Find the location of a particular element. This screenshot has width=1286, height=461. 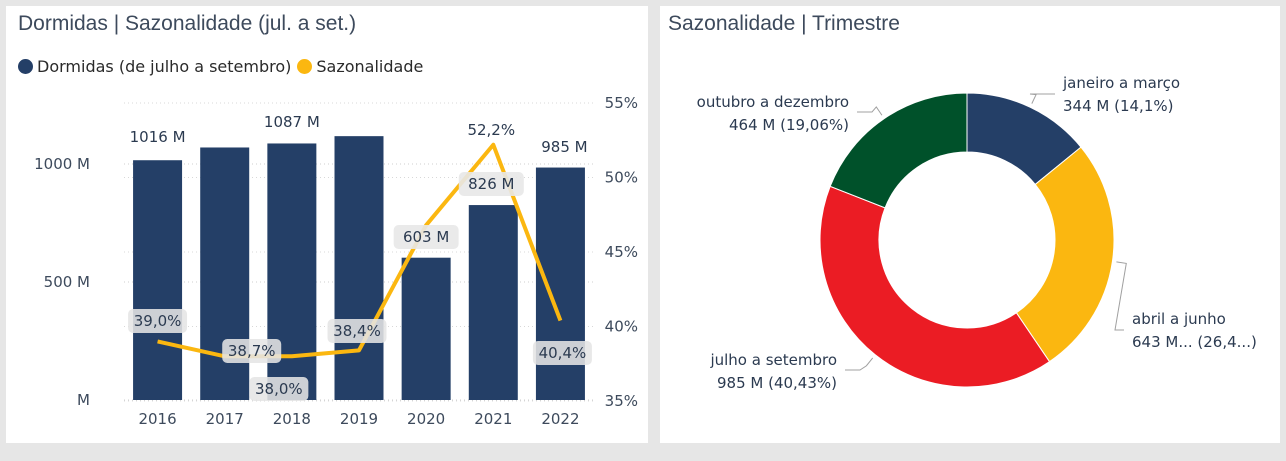

slice-label-name-julho-a-setembro: julho a setembro is located at coordinates (773, 360).